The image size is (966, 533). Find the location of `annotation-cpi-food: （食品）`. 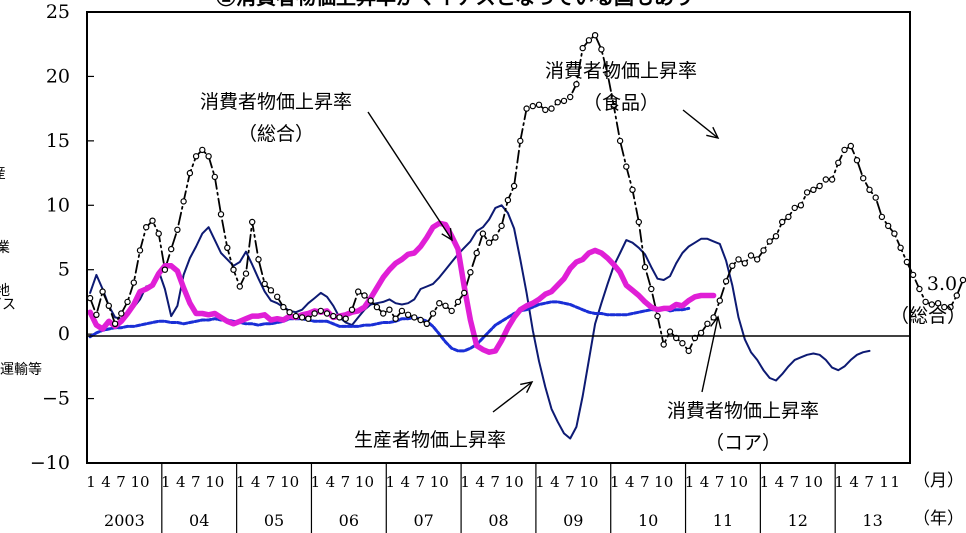

annotation-cpi-food: （食品） is located at coordinates (621, 103).